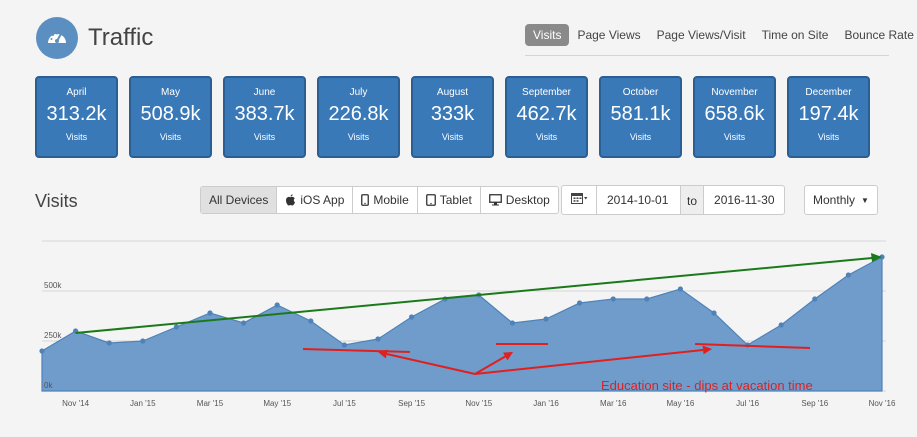  I want to click on apple-icon, so click(290, 200).